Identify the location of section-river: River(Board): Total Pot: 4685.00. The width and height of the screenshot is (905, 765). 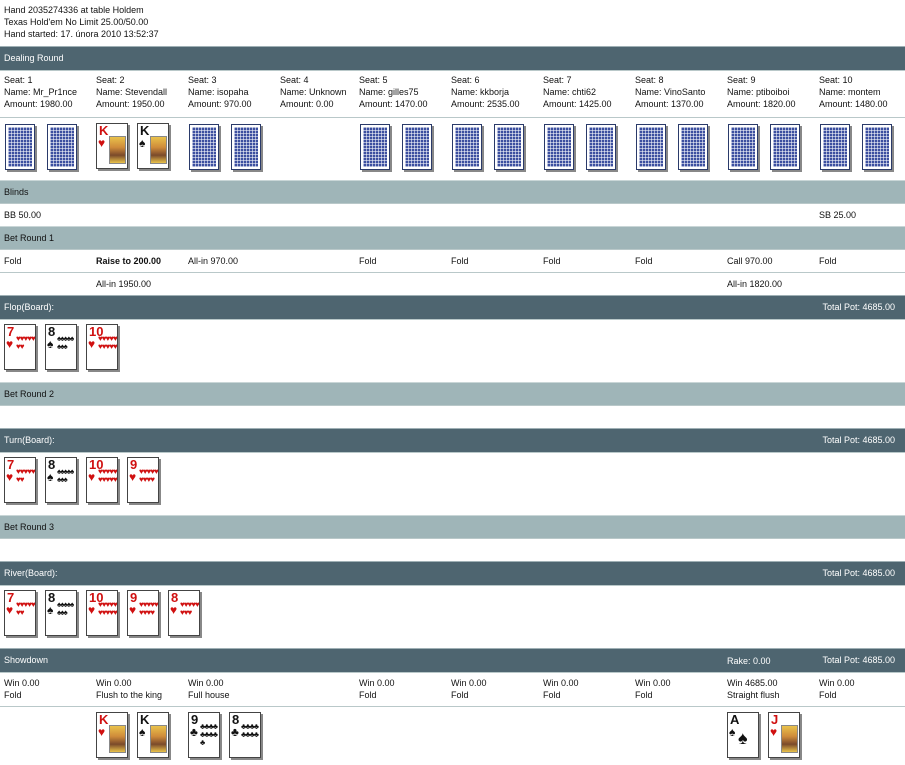
(452, 573).